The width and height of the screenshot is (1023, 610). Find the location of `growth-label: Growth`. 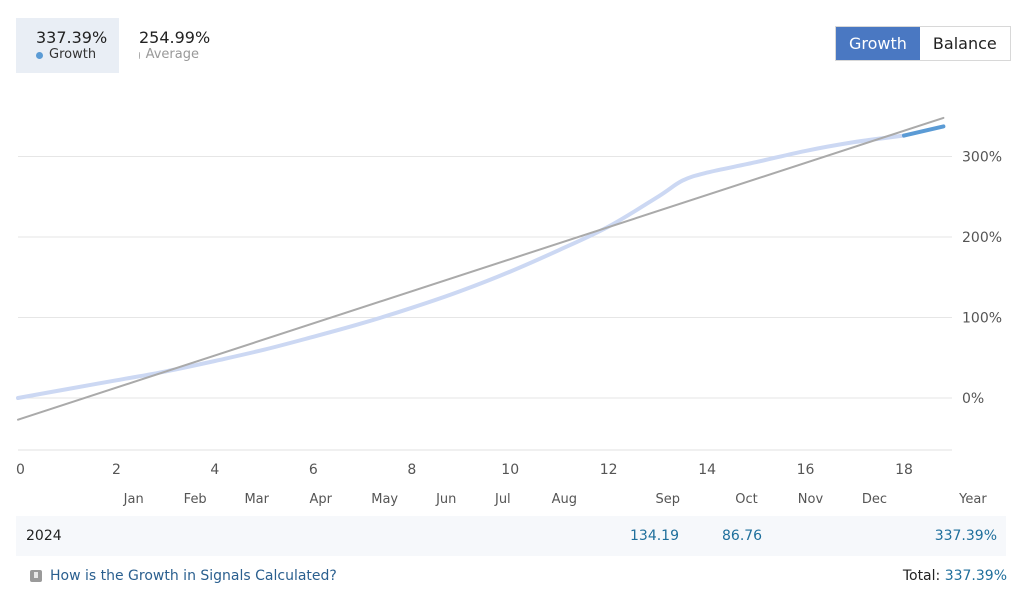

growth-label: Growth is located at coordinates (73, 54).